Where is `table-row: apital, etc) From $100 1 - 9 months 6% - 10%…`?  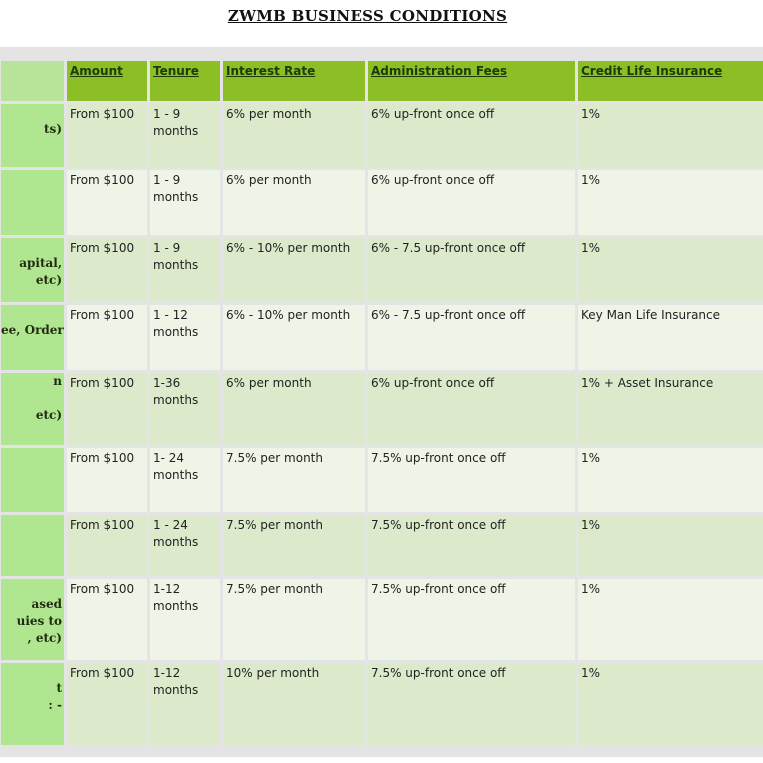
table-row: apital, etc) From $100 1 - 9 months 6% - 10%… is located at coordinates (382, 270).